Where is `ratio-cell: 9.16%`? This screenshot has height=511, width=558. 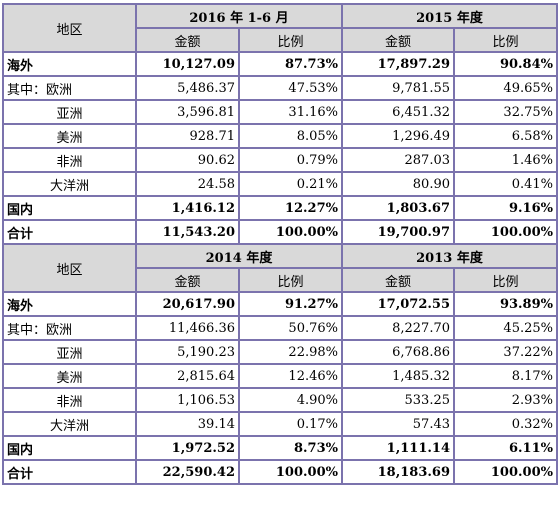 ratio-cell: 9.16% is located at coordinates (505, 208).